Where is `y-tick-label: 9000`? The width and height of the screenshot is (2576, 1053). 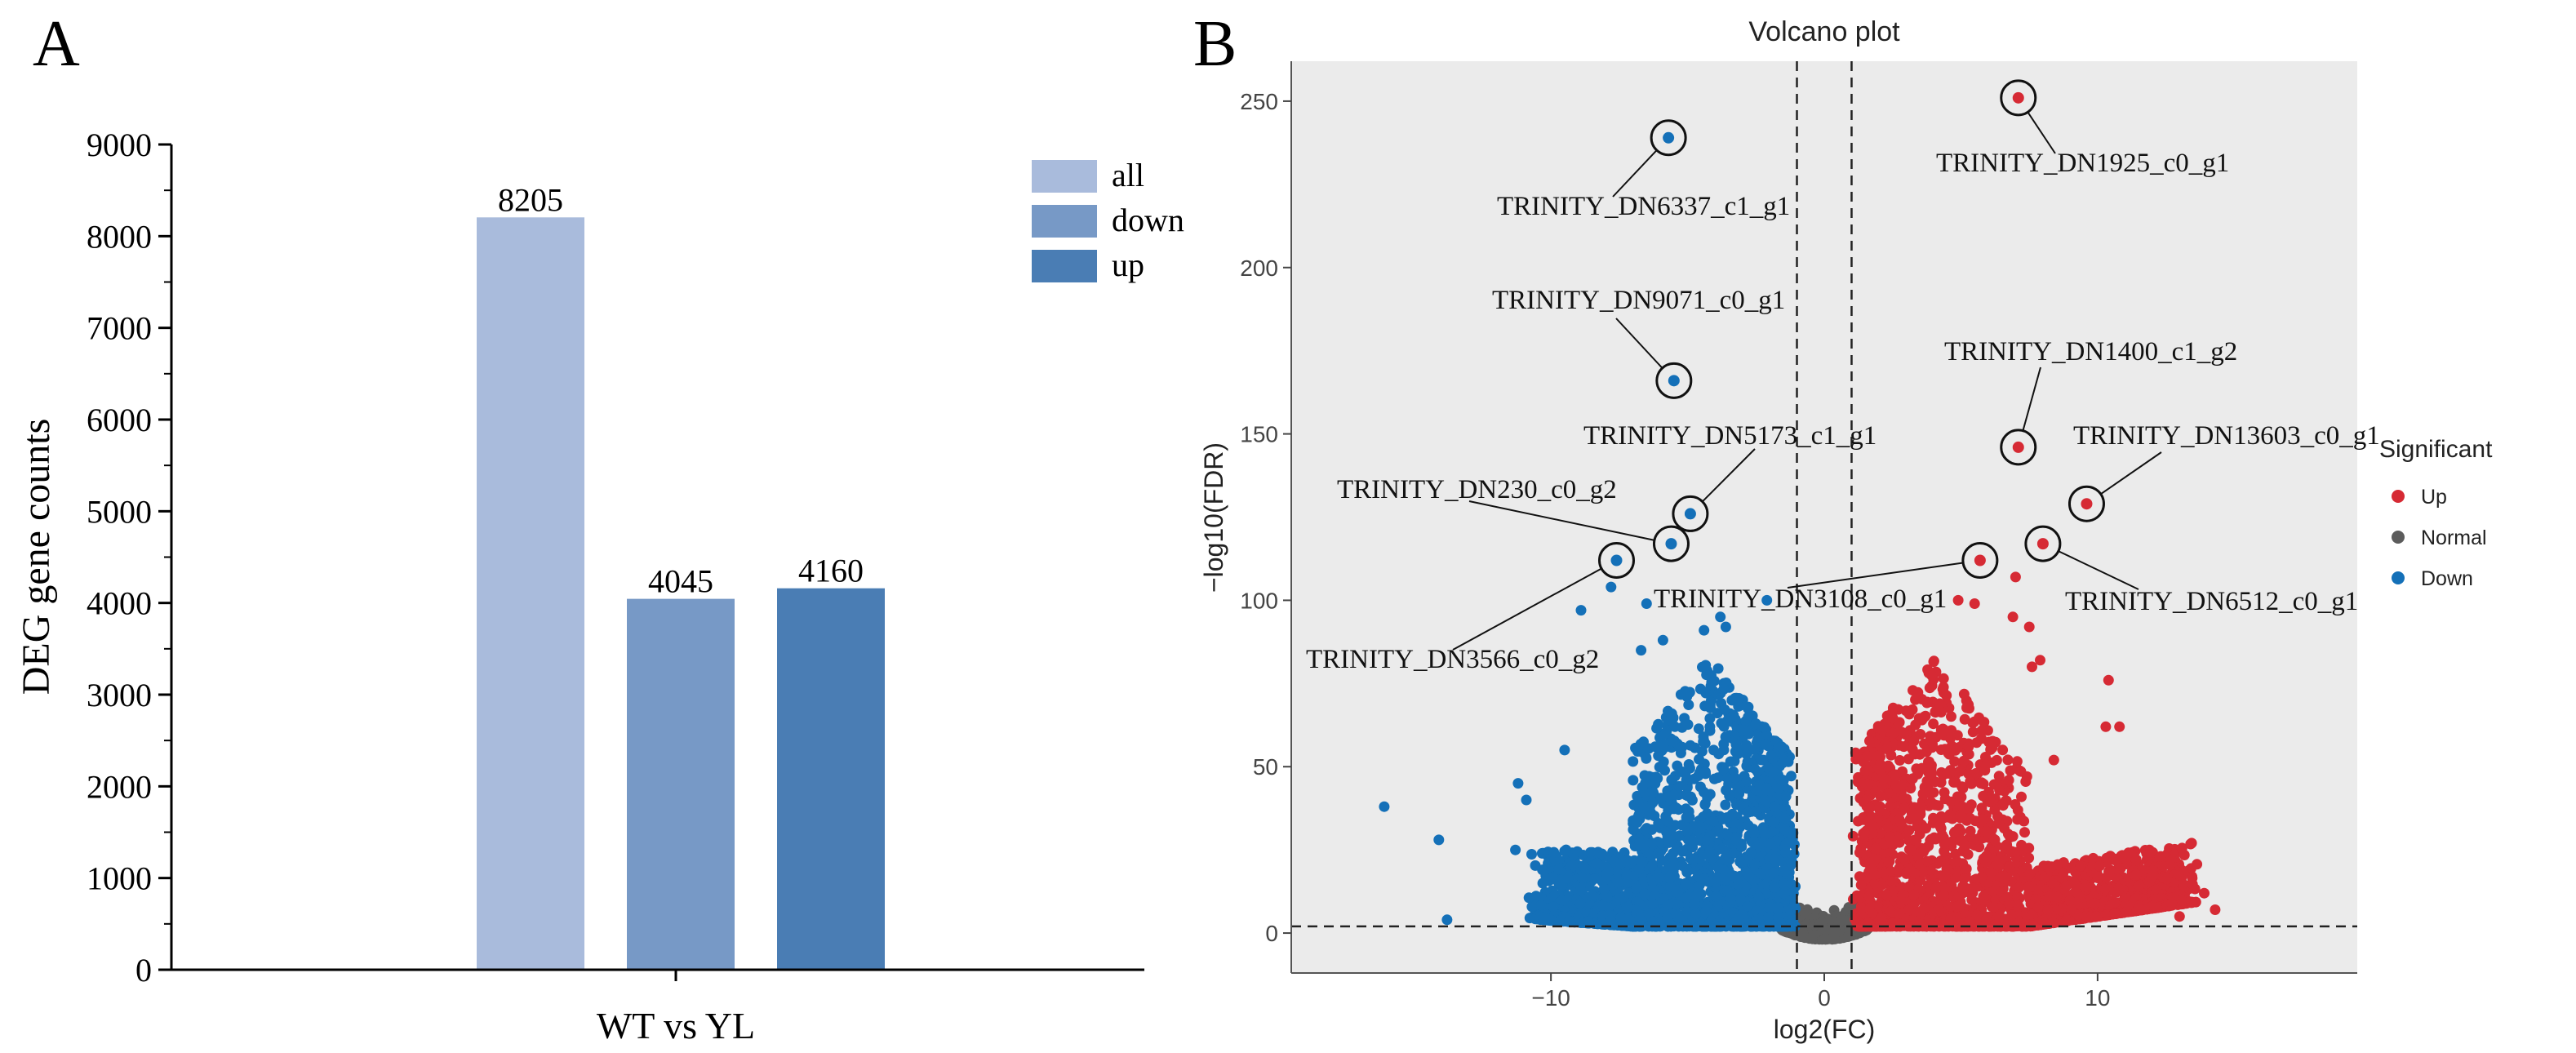
y-tick-label: 9000 is located at coordinates (119, 145).